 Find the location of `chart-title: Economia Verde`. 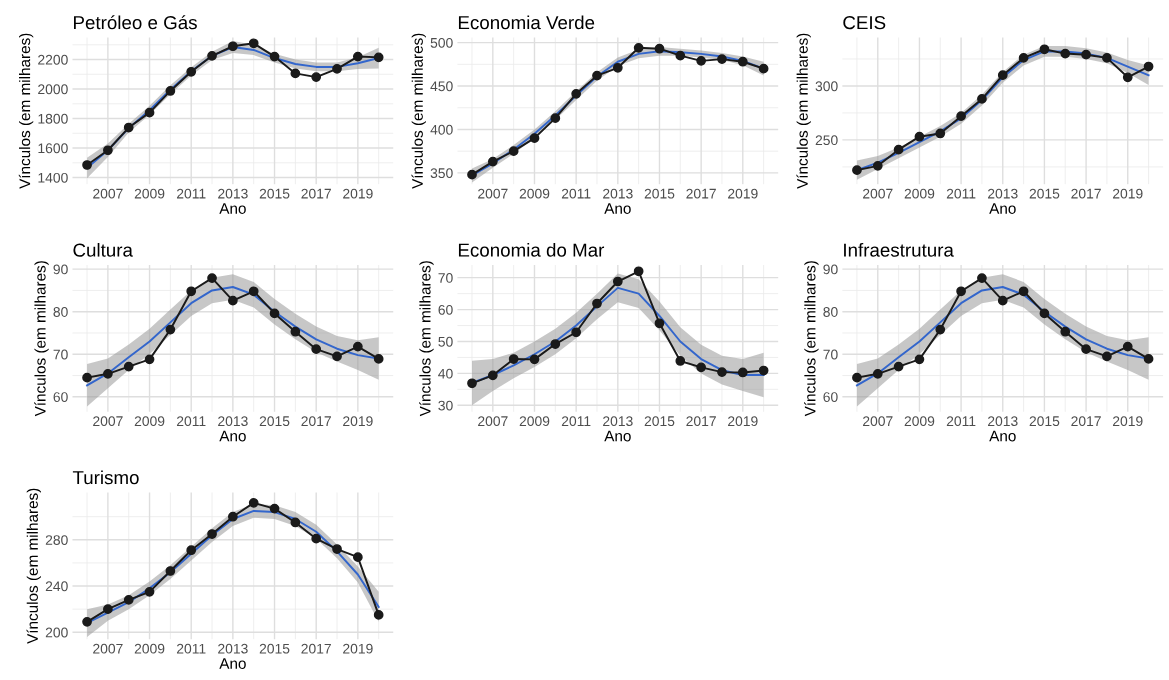

chart-title: Economia Verde is located at coordinates (526, 22).